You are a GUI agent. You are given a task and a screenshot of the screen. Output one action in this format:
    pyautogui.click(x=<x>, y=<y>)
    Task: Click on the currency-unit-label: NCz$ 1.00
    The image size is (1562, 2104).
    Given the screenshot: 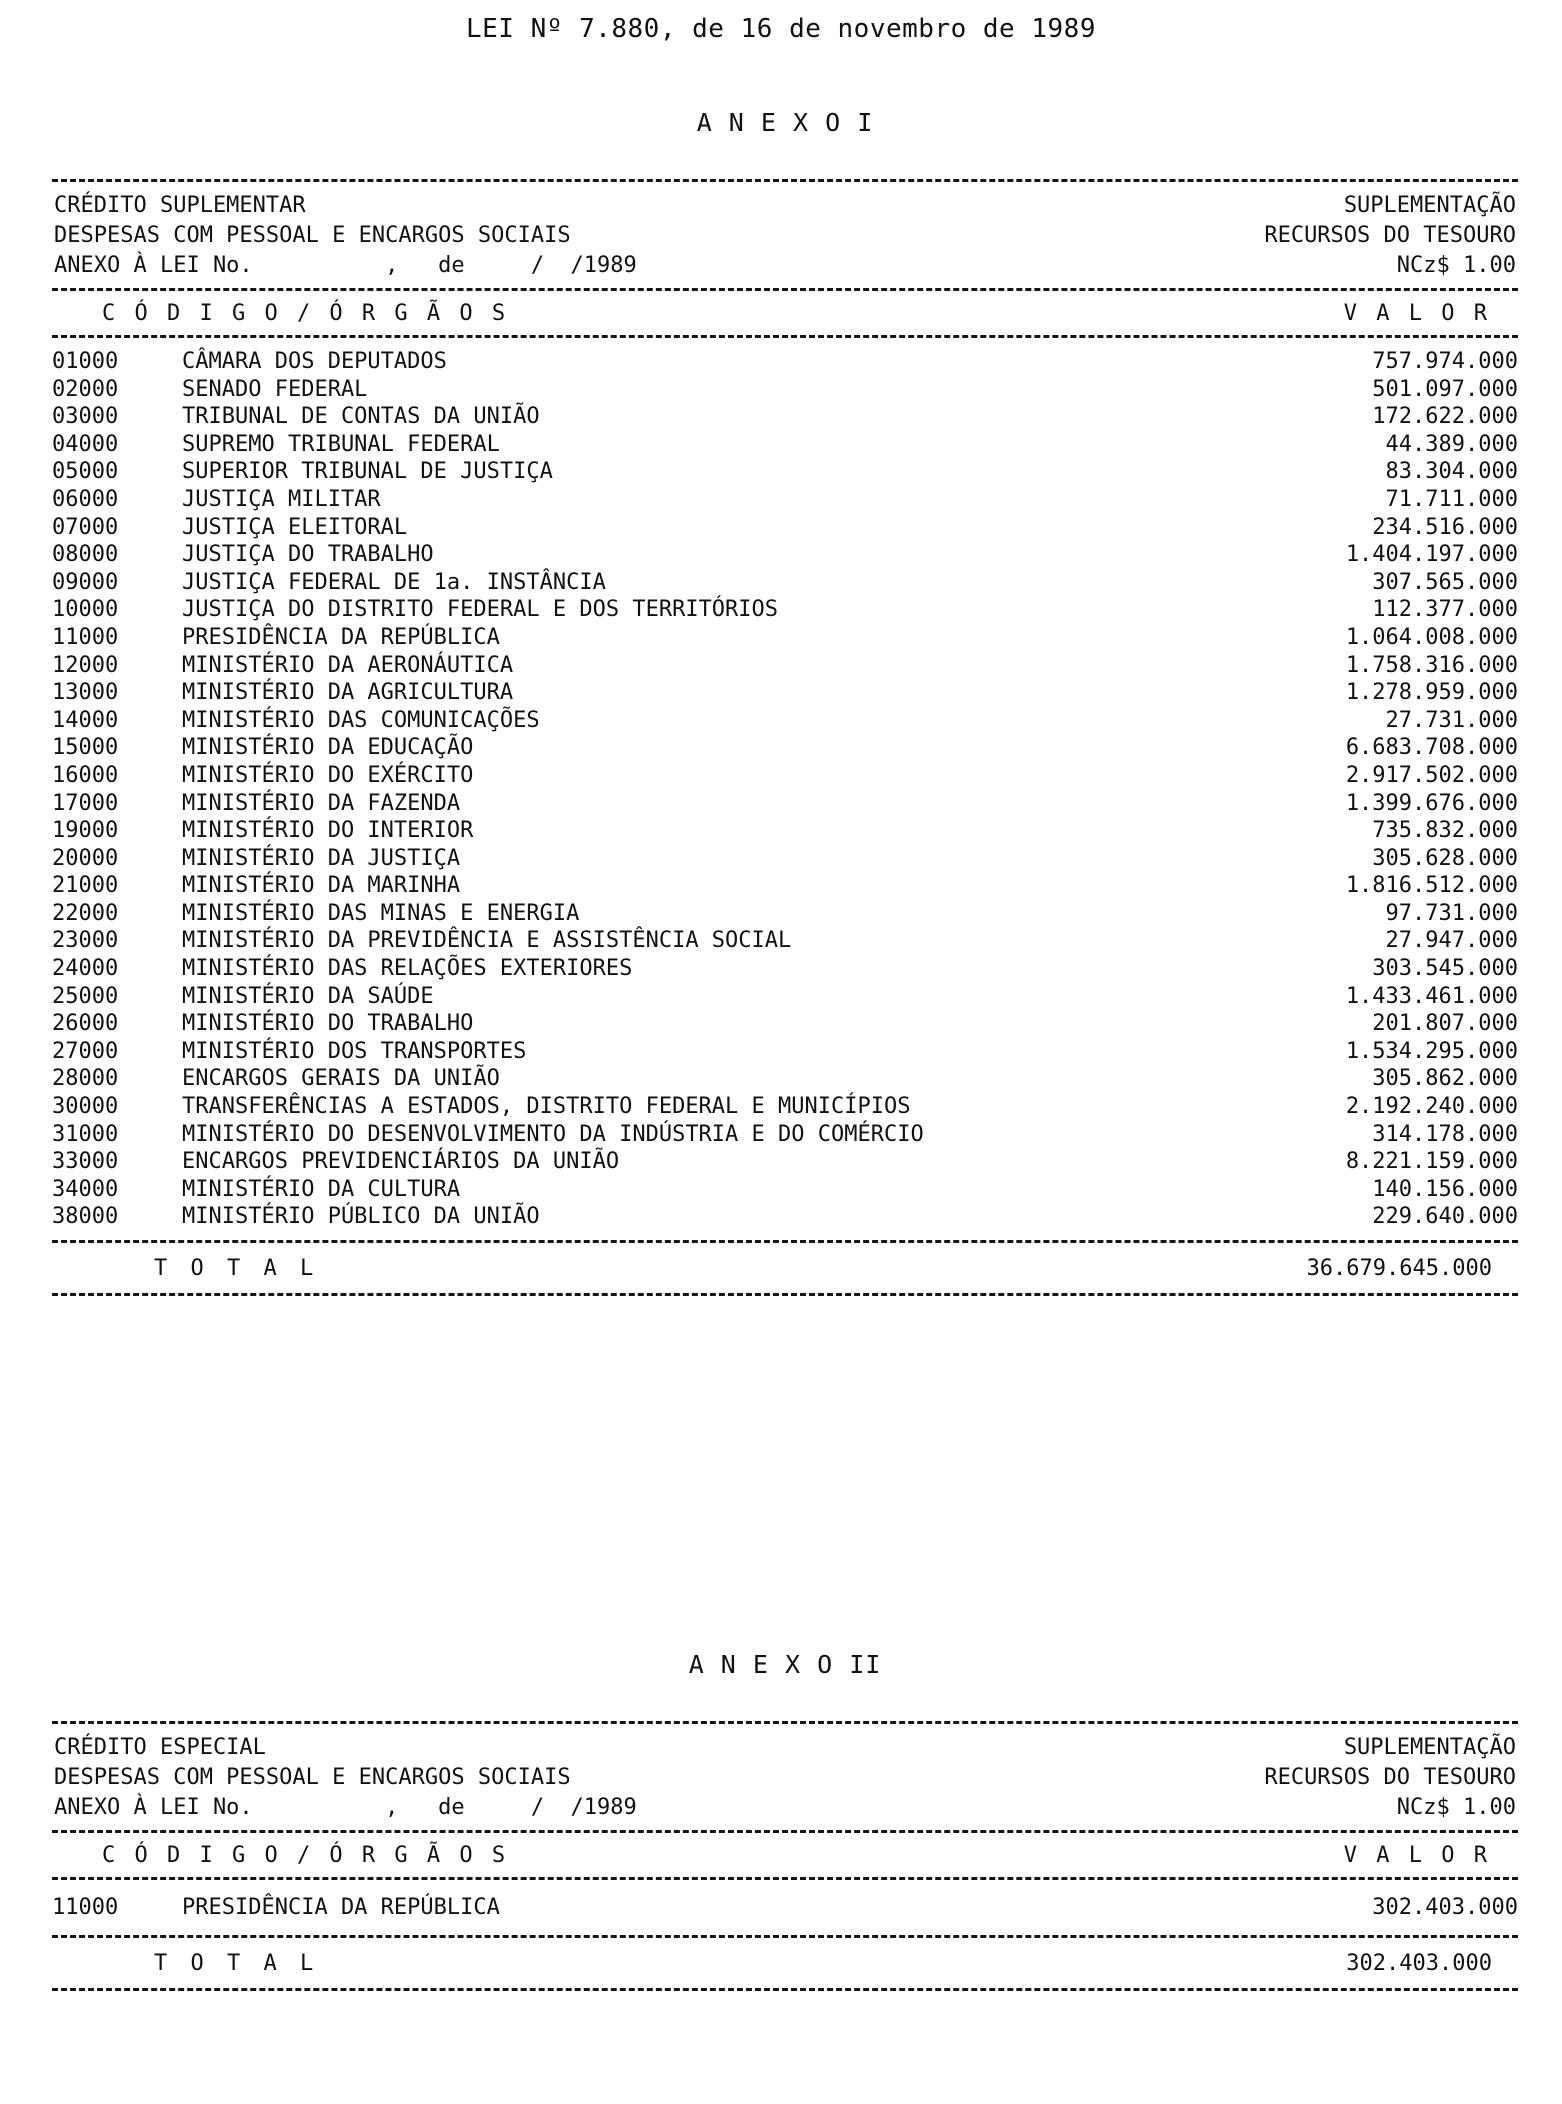 What is the action you would take?
    pyautogui.click(x=1456, y=265)
    